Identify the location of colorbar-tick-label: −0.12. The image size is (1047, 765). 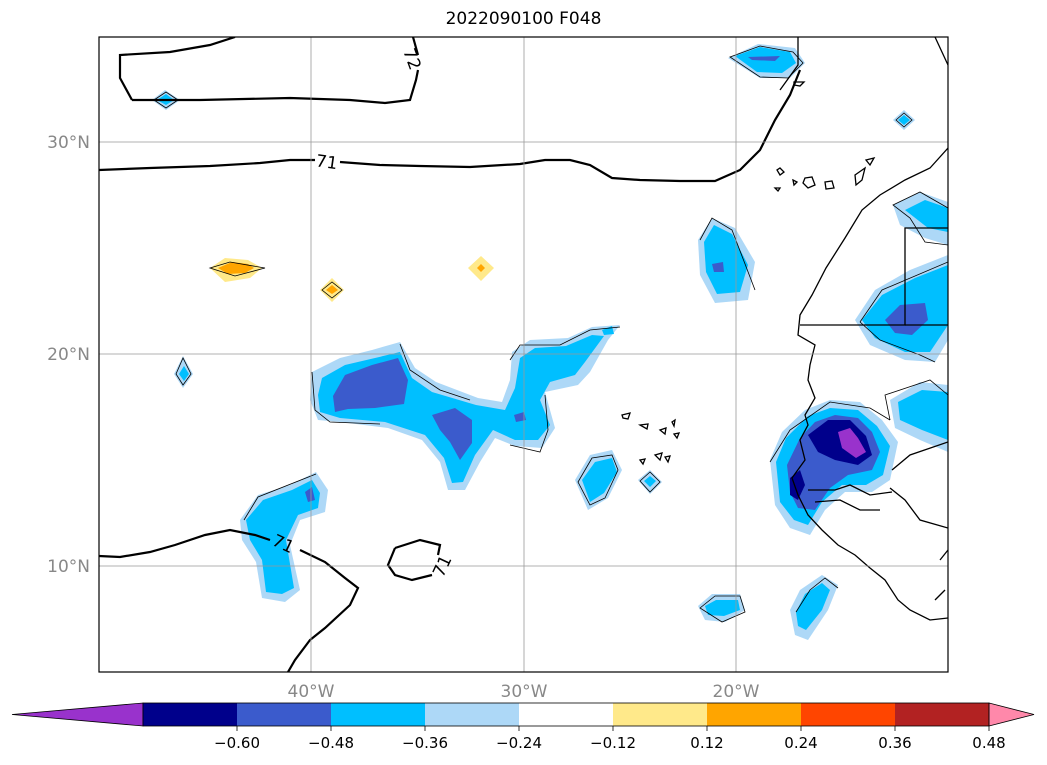
(613, 743).